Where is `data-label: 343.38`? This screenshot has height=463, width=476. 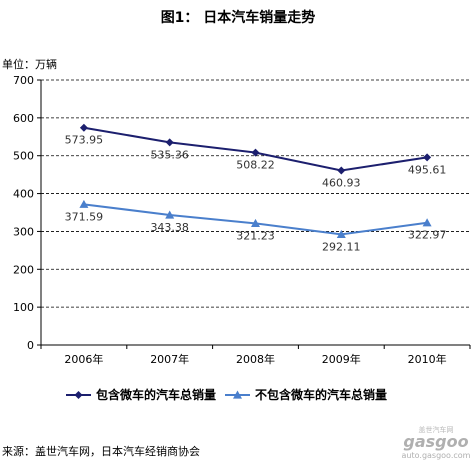
data-label: 343.38 is located at coordinates (169, 227).